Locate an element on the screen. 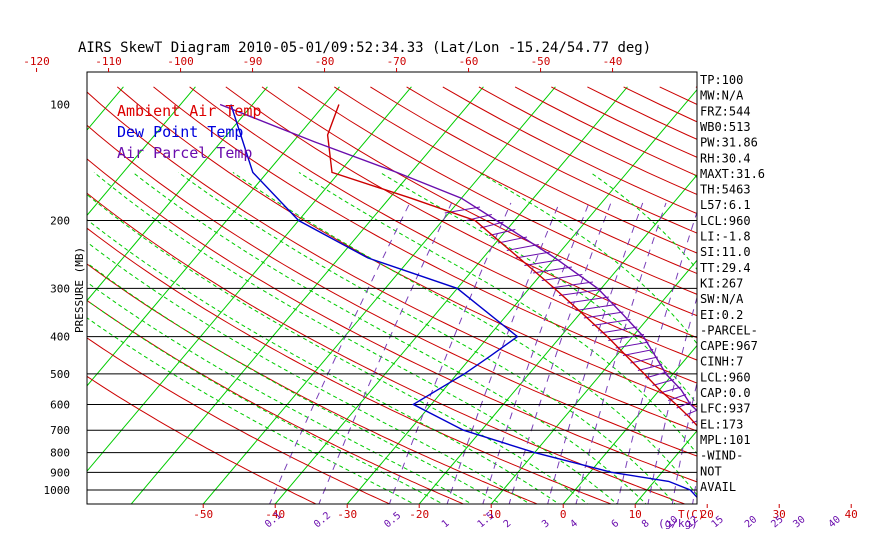 This screenshot has height=560, width=870. top-tick-label: -70 is located at coordinates (397, 61).